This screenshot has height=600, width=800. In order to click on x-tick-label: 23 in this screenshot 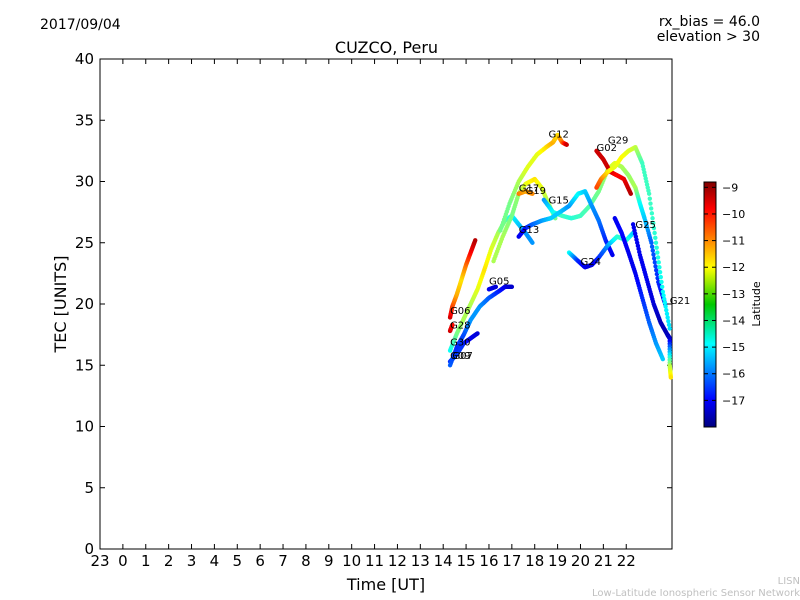, I will do `click(99, 561)`.